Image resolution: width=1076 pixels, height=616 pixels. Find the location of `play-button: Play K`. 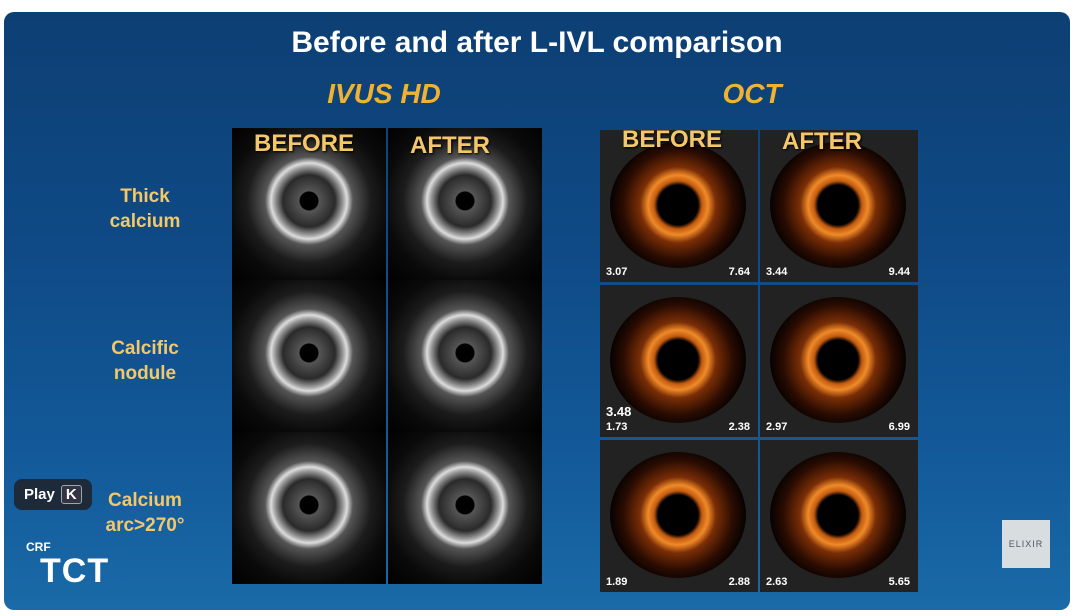

play-button: Play K is located at coordinates (53, 494).